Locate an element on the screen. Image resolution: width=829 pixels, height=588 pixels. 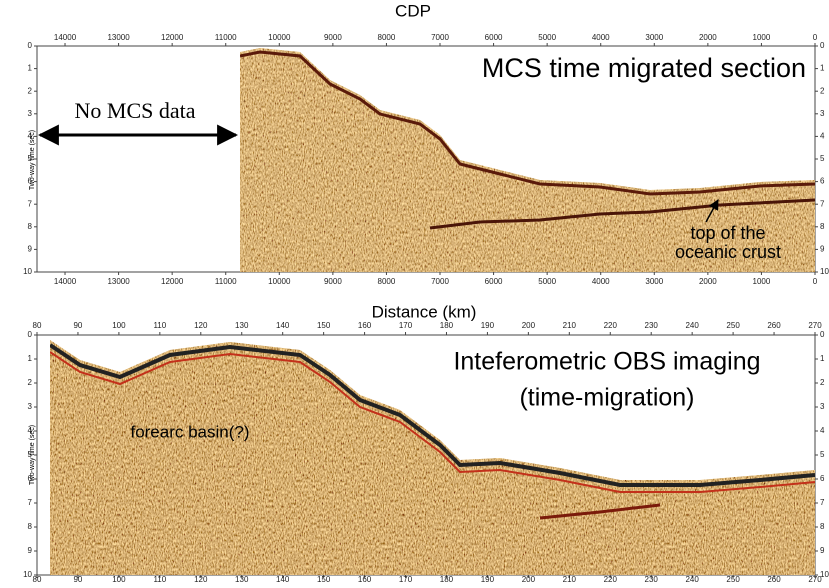
bottom-title: Distance (km) is located at coordinates (424, 311).